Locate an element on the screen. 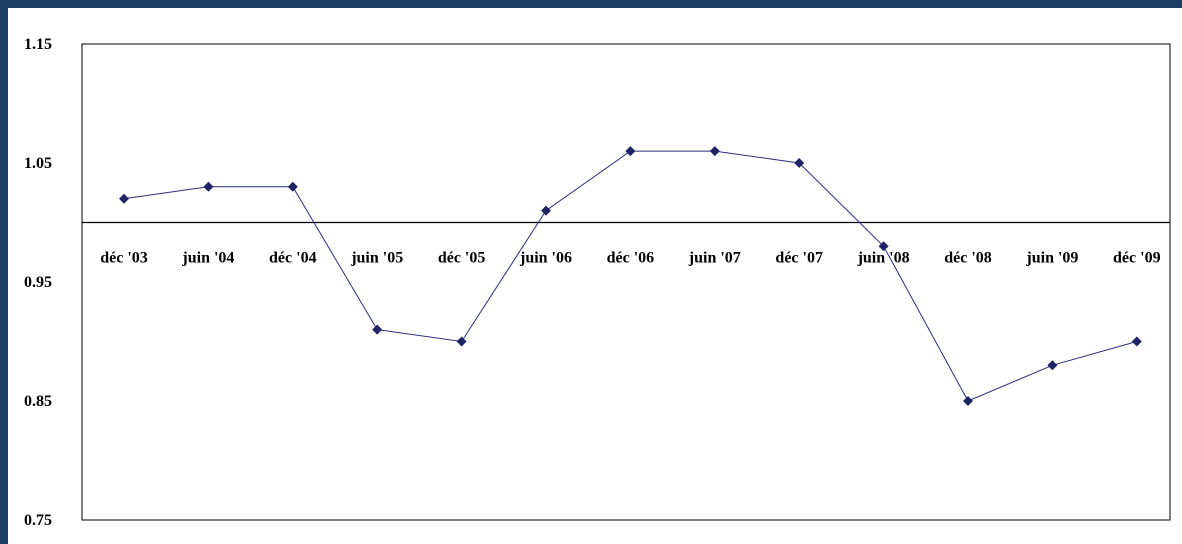  x-tick-label: déc '08 is located at coordinates (968, 258).